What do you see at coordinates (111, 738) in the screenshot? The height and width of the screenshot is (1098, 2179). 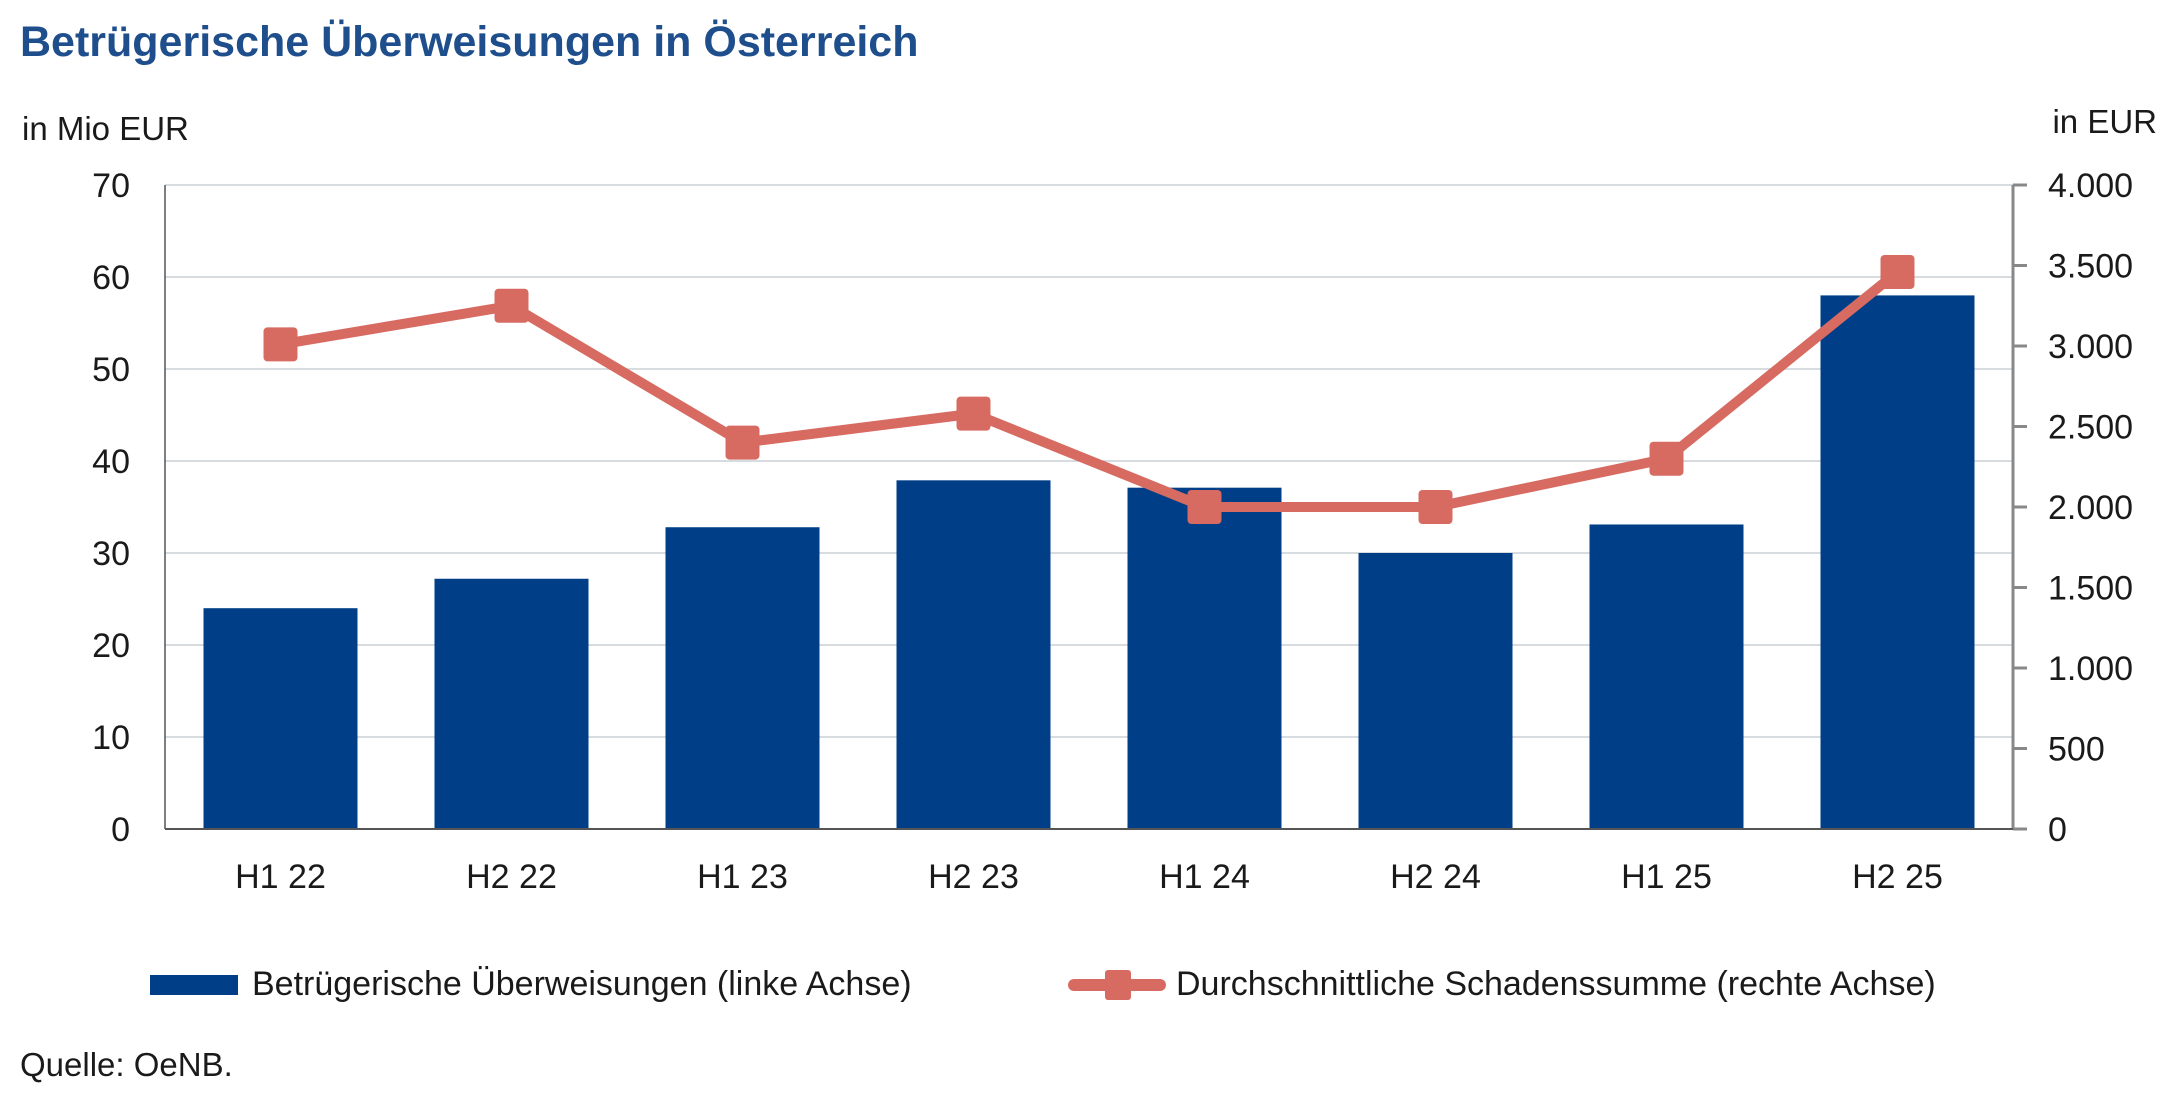 I see `left-axis-tick-label: 10` at bounding box center [111, 738].